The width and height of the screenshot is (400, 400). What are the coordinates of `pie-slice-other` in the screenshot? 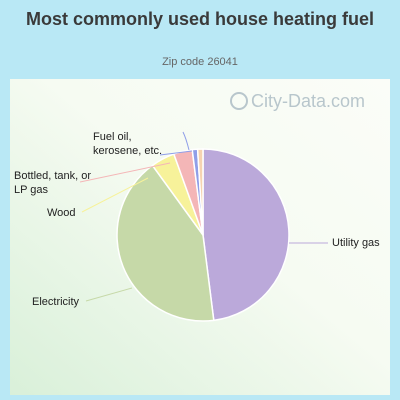 It's located at (200, 192).